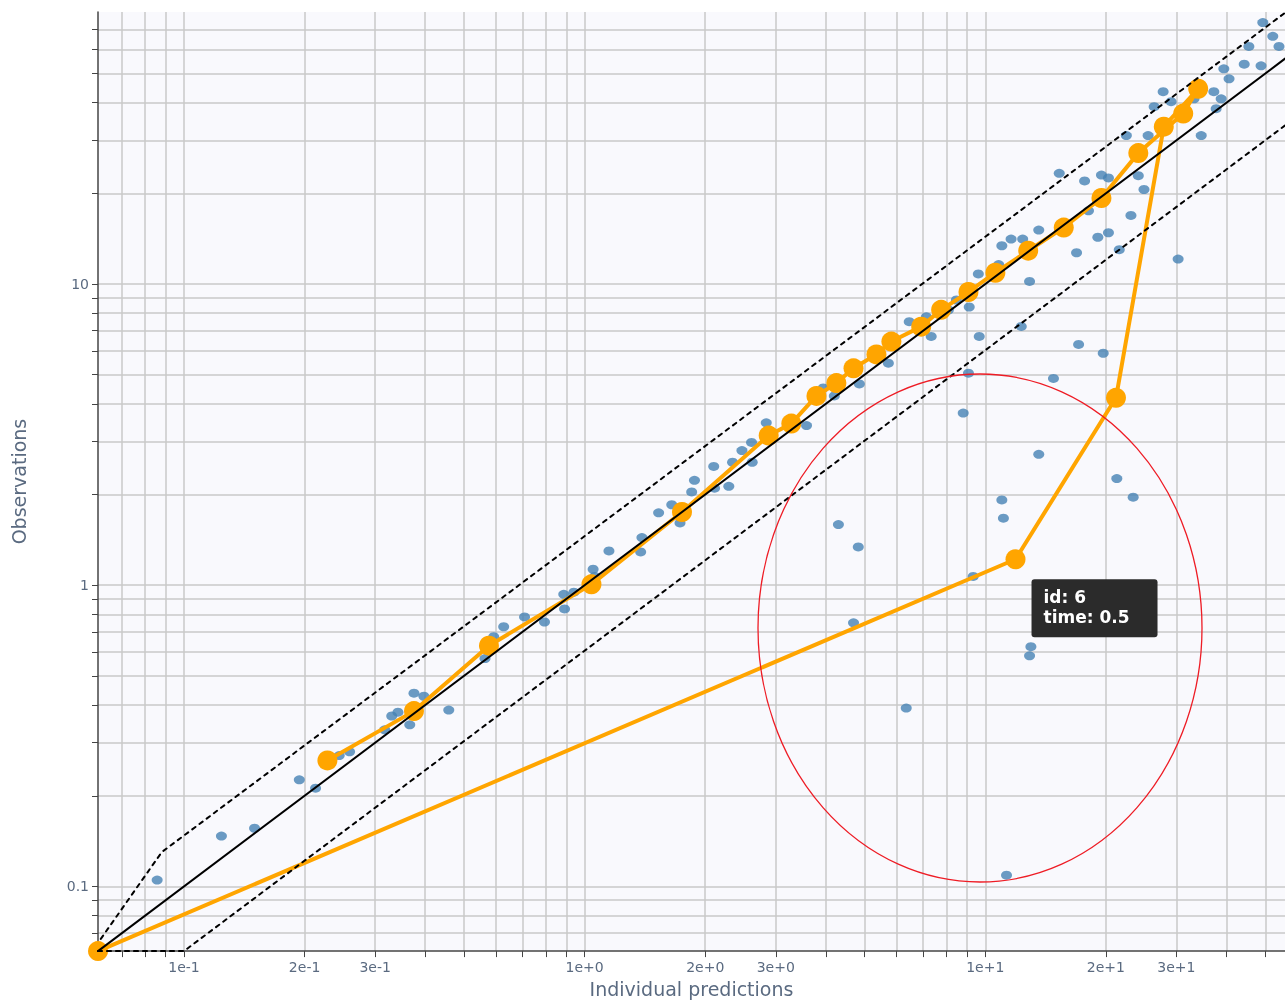  What do you see at coordinates (775, 967) in the screenshot?
I see `x-tick-label: 3e+0` at bounding box center [775, 967].